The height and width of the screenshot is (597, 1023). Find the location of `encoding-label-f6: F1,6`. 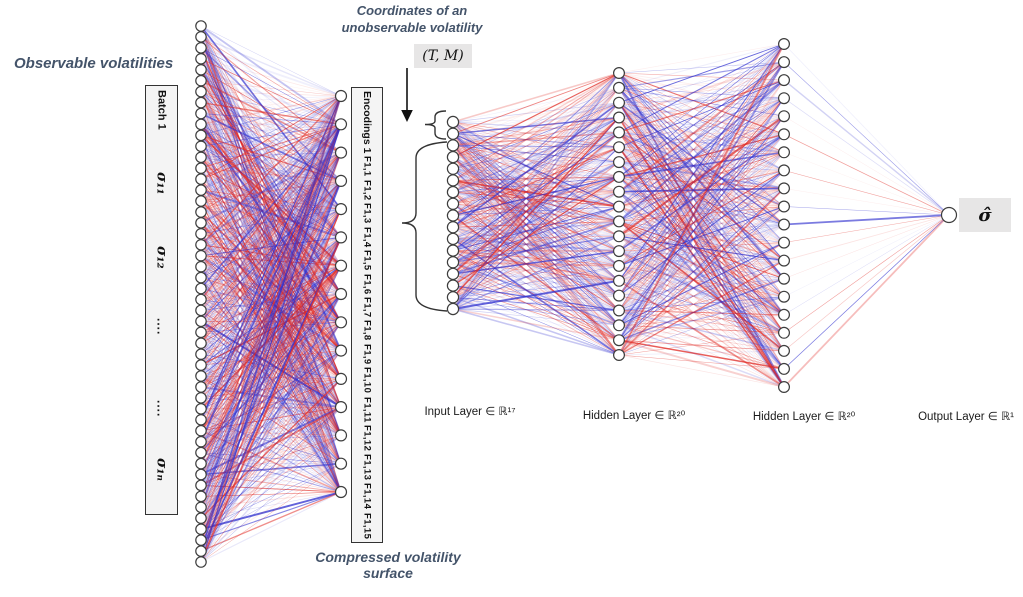

encoding-label-f6: F1,6 is located at coordinates (367, 284).